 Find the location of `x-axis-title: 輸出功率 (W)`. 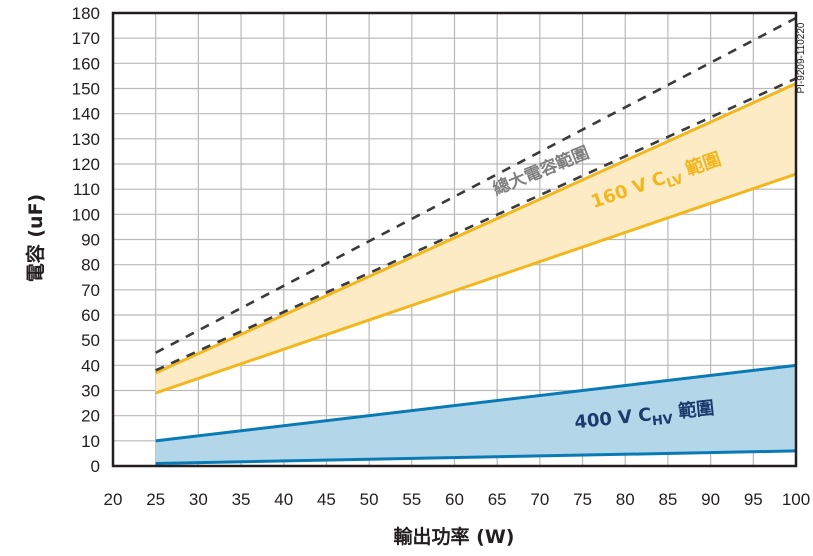

x-axis-title: 輸出功率 (W) is located at coordinates (454, 536).